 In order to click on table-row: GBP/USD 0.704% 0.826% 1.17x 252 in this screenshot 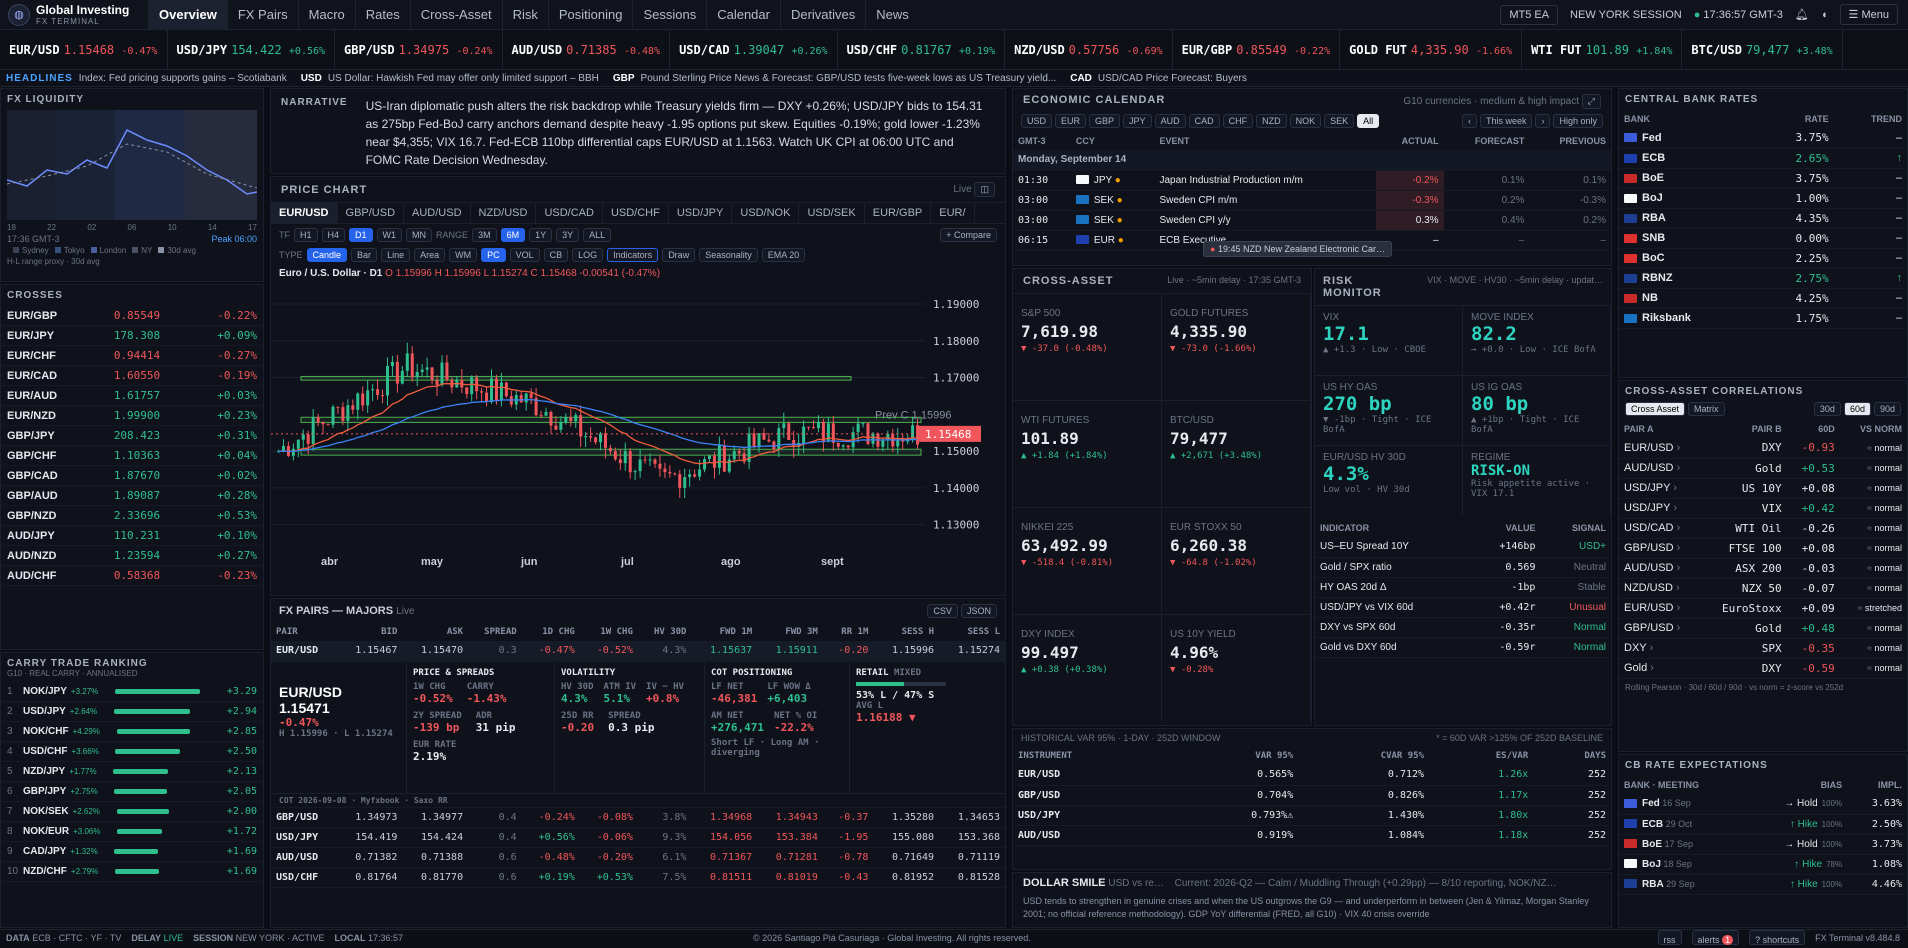, I will do `click(1312, 795)`.